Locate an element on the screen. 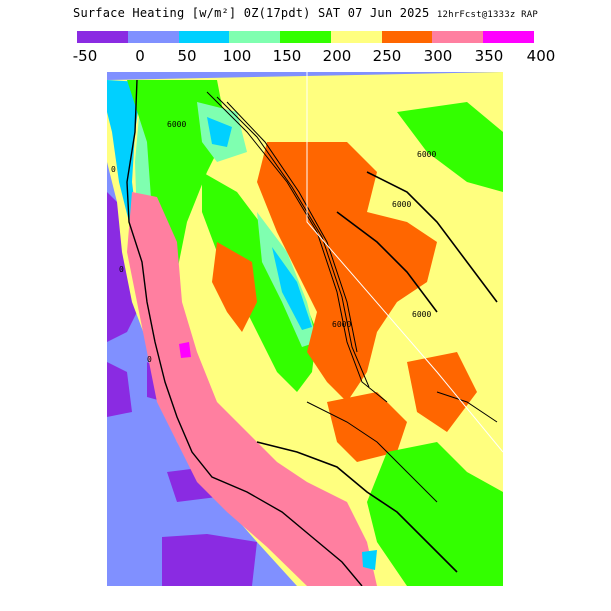  color-scale-bar is located at coordinates (306, 37).